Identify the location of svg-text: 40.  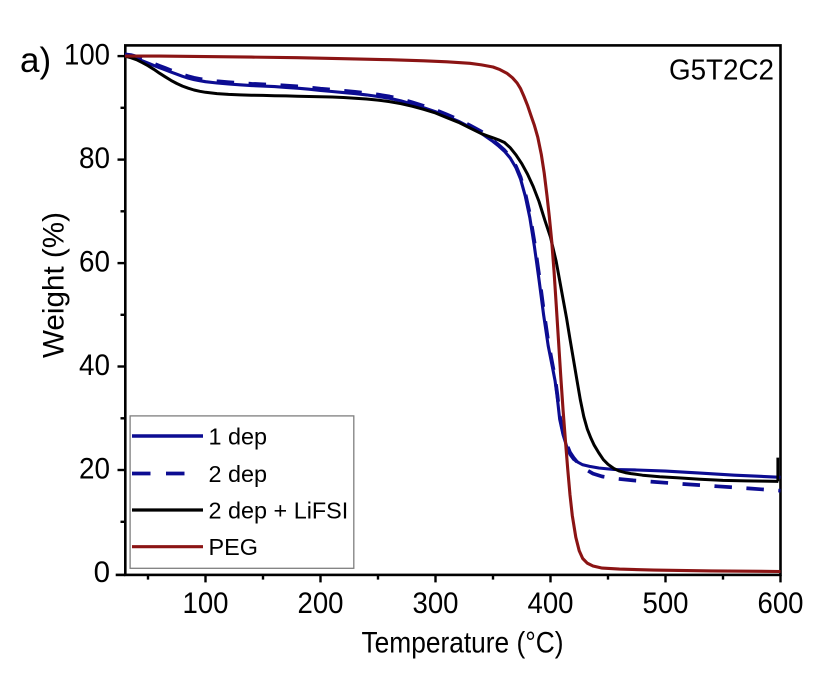
(94, 365).